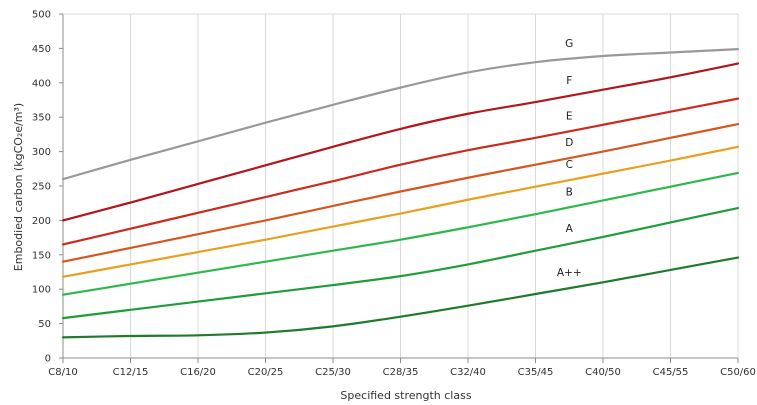 The image size is (757, 405). Describe the element at coordinates (570, 229) in the screenshot. I see `series-label-a: A` at that location.